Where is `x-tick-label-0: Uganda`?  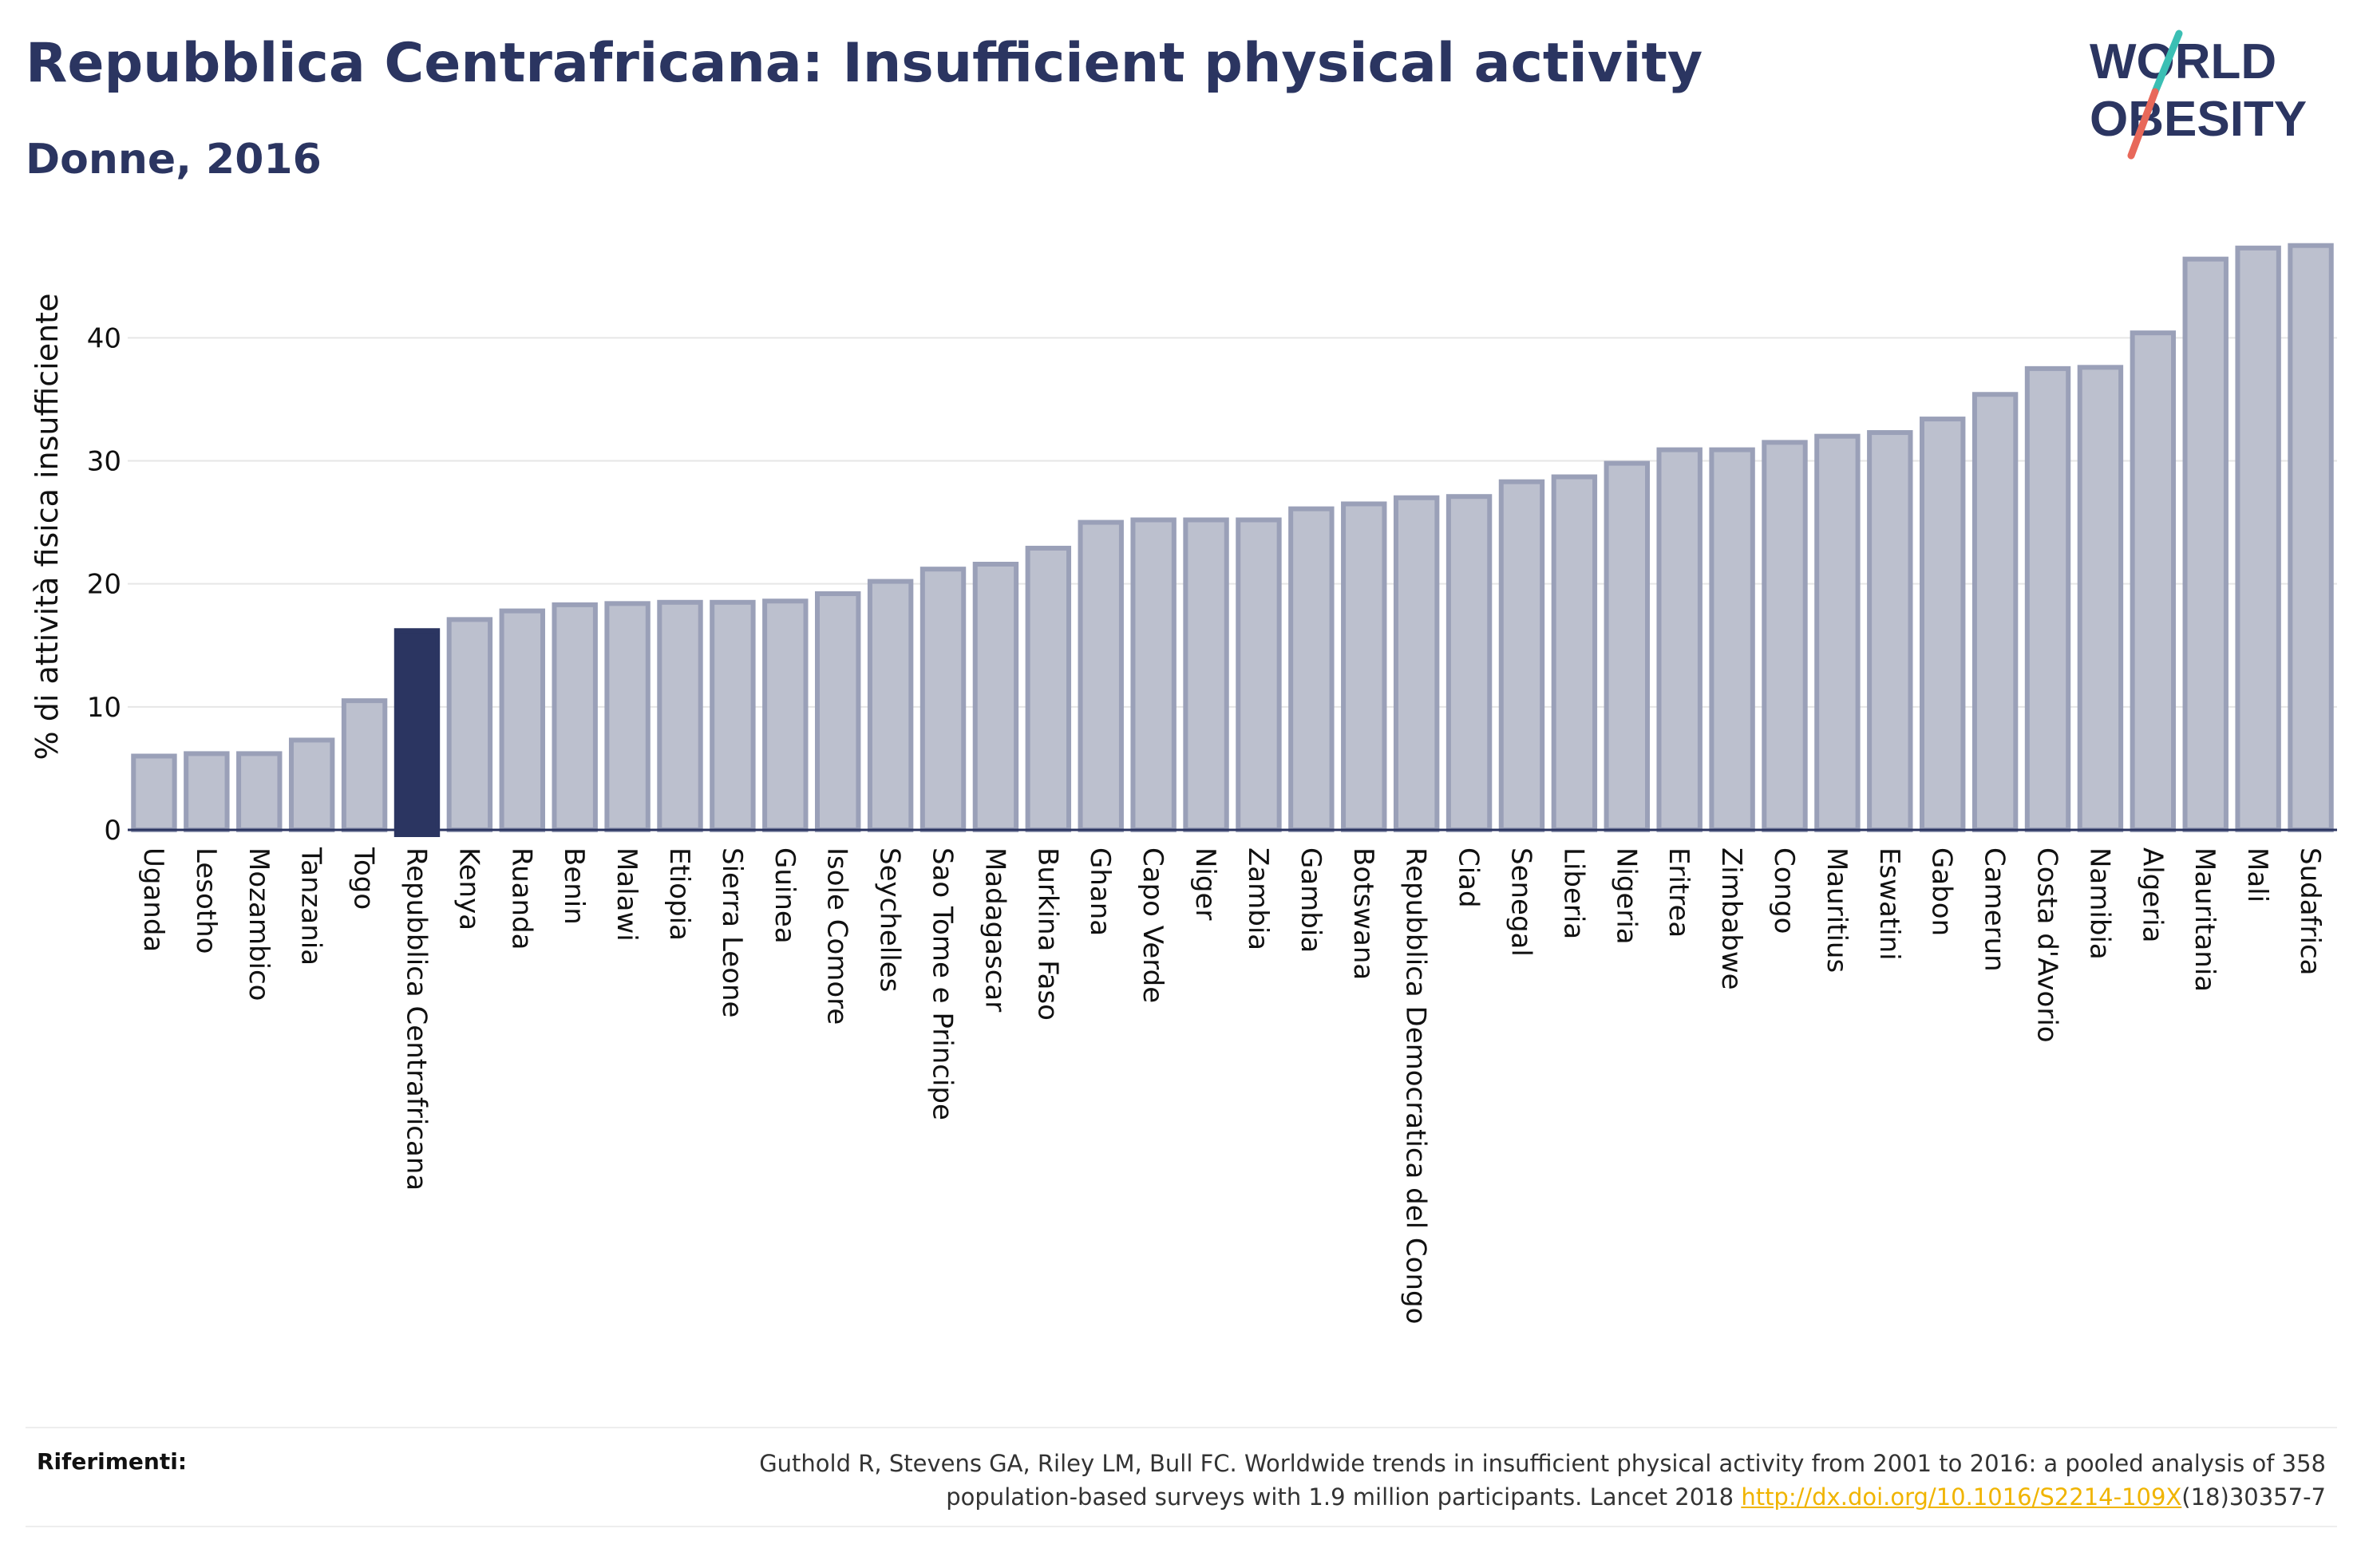 x-tick-label-0: Uganda is located at coordinates (153, 899).